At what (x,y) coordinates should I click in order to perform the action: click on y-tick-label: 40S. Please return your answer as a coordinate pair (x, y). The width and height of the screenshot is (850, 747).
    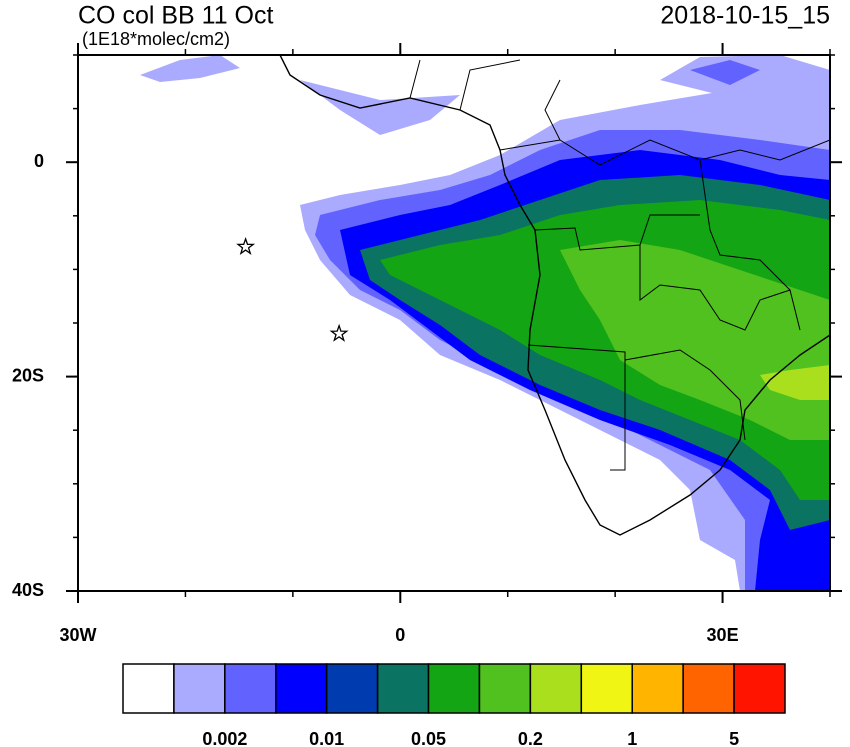
    Looking at the image, I should click on (28, 590).